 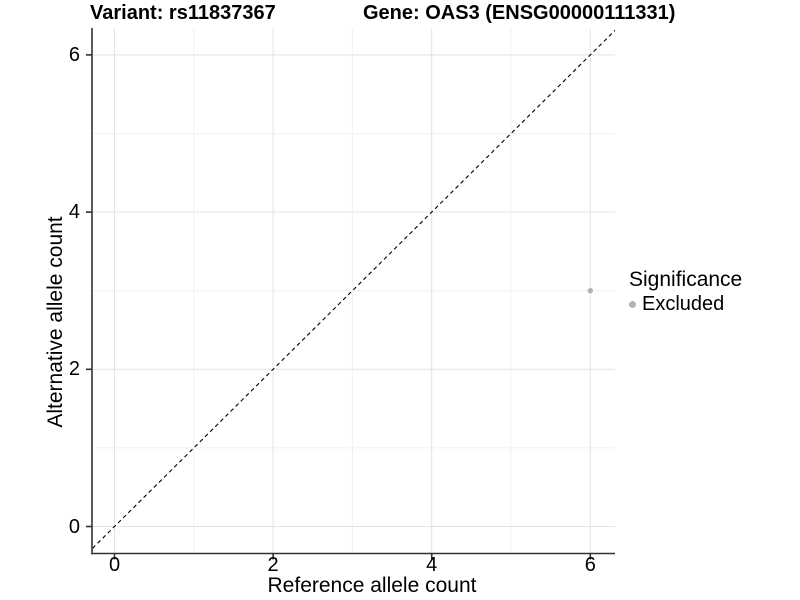 What do you see at coordinates (74, 212) in the screenshot?
I see `y-tick-label: 4` at bounding box center [74, 212].